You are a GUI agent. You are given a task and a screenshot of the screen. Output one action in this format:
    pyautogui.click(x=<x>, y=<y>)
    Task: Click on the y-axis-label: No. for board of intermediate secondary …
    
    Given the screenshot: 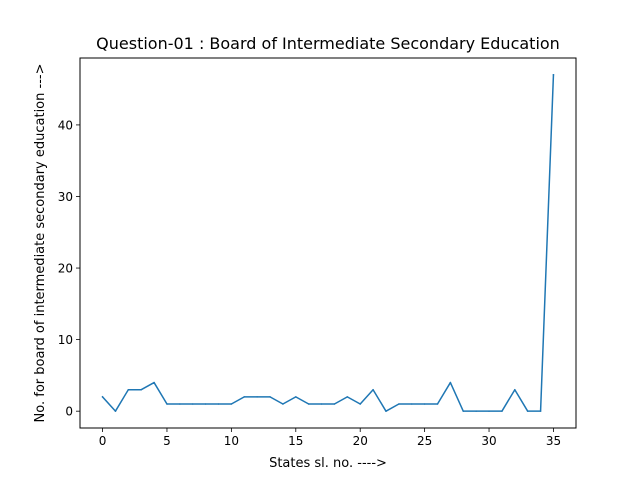 What is the action you would take?
    pyautogui.click(x=40, y=243)
    